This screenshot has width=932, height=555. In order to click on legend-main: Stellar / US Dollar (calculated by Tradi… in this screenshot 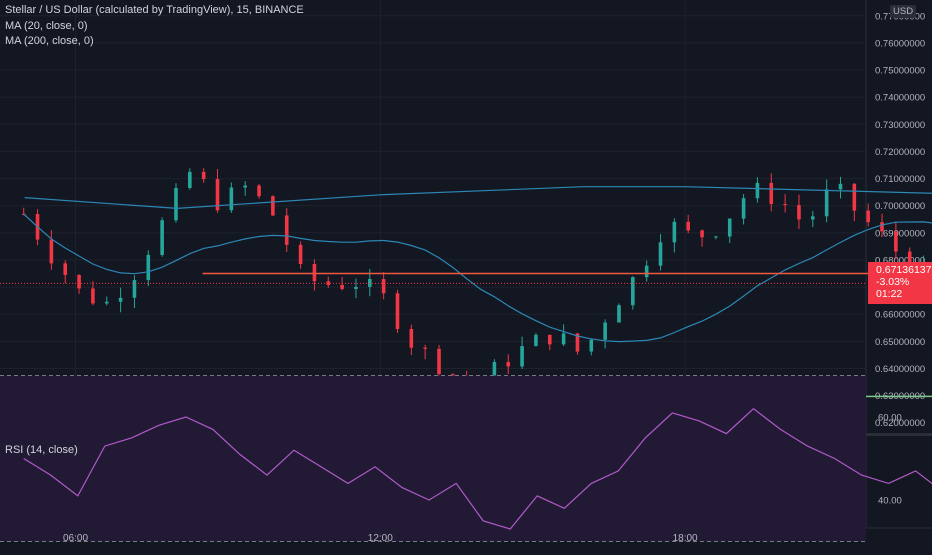, I will do `click(154, 10)`.